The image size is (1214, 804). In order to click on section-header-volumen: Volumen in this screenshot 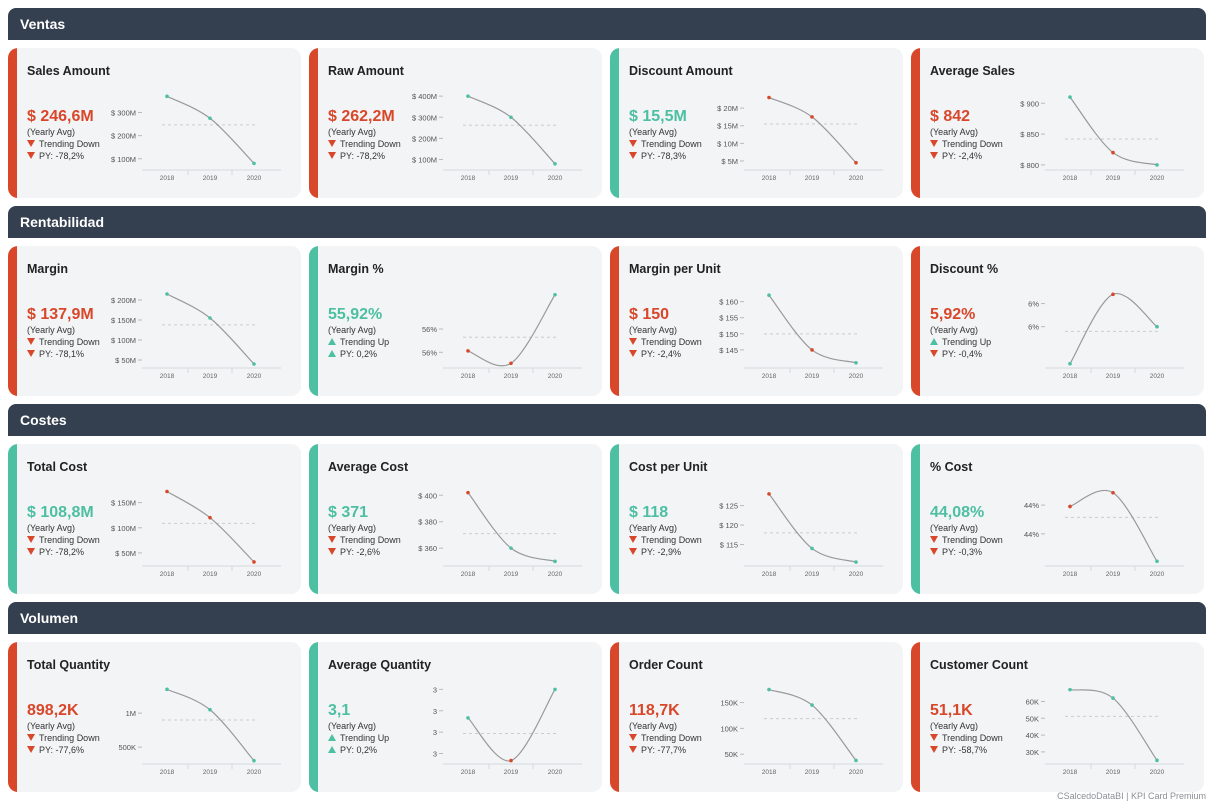, I will do `click(607, 618)`.